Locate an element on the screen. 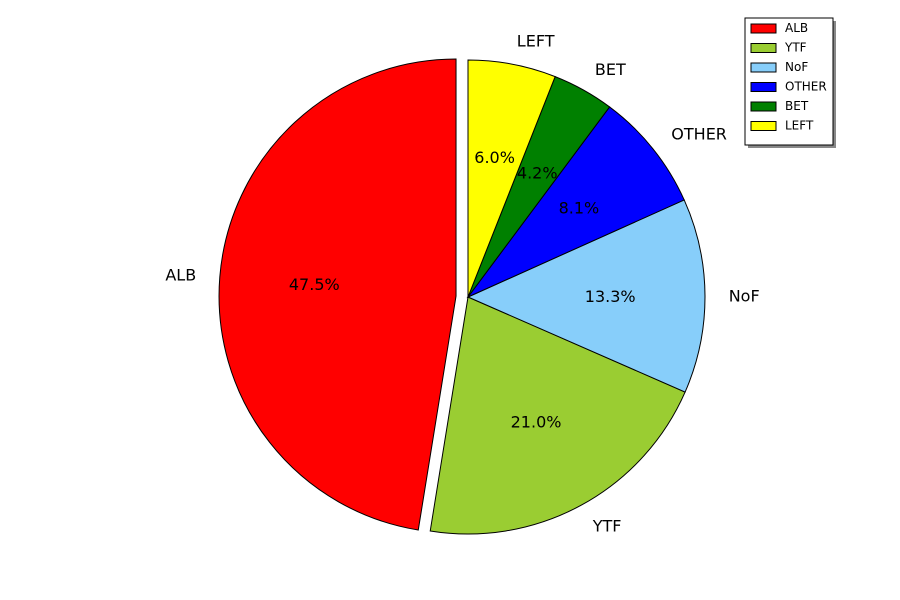 Image resolution: width=900 pixels, height=600 pixels. slice-ytf is located at coordinates (557, 415).